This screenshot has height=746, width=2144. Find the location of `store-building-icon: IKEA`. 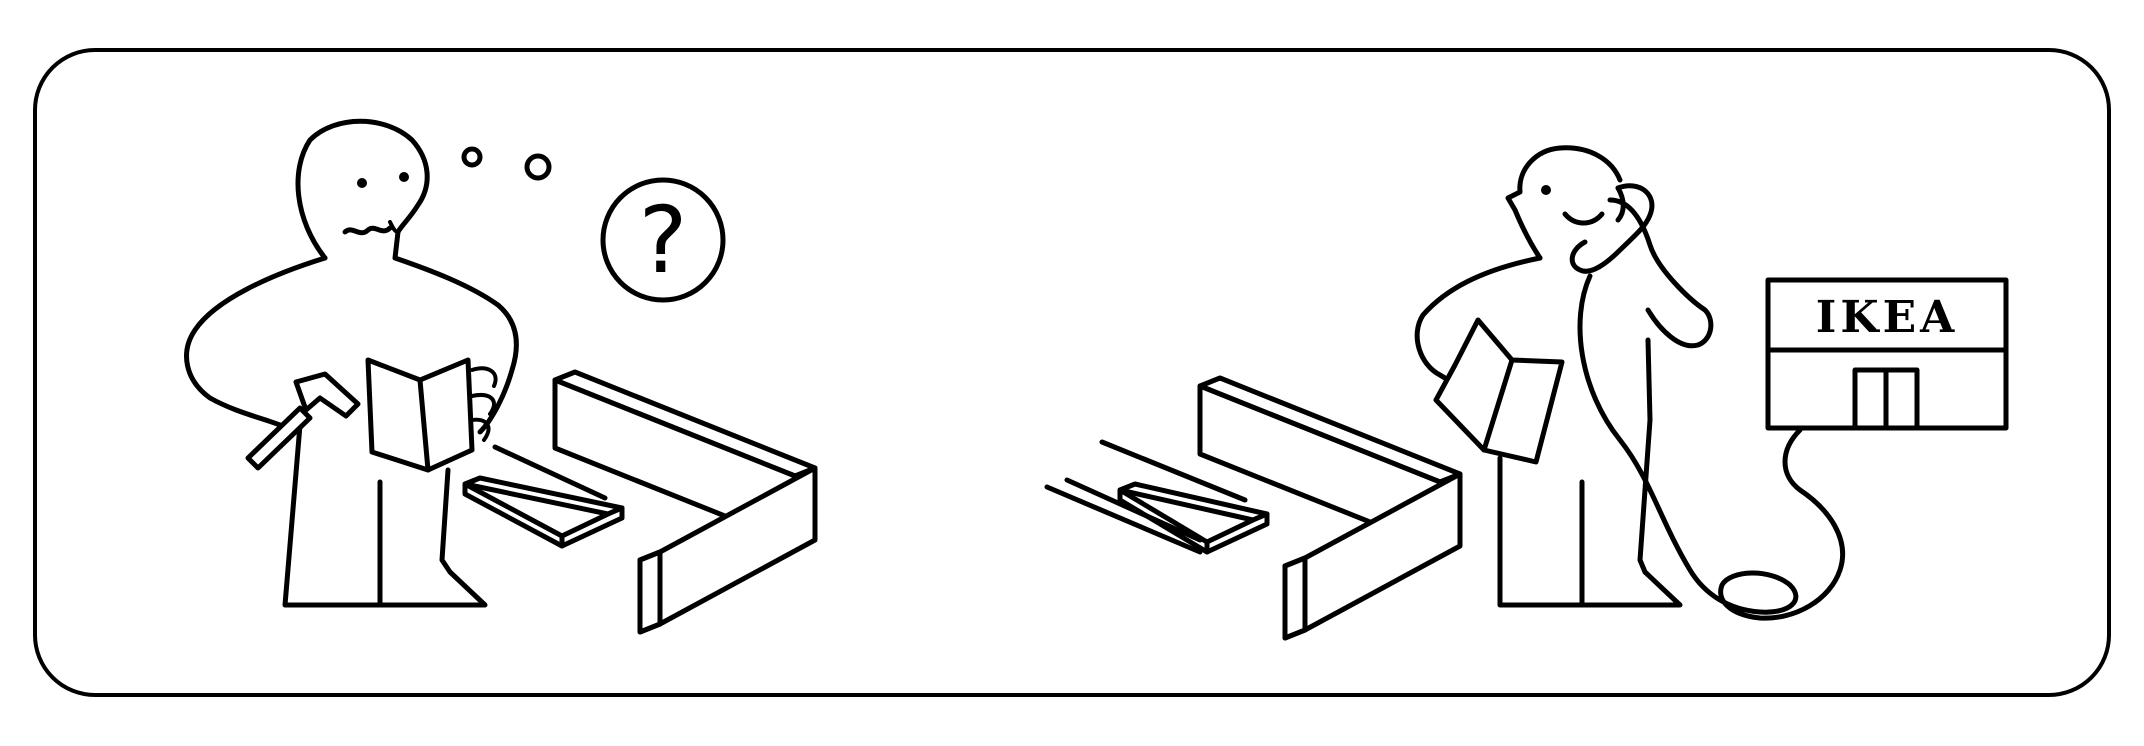

store-building-icon: IKEA is located at coordinates (1887, 354).